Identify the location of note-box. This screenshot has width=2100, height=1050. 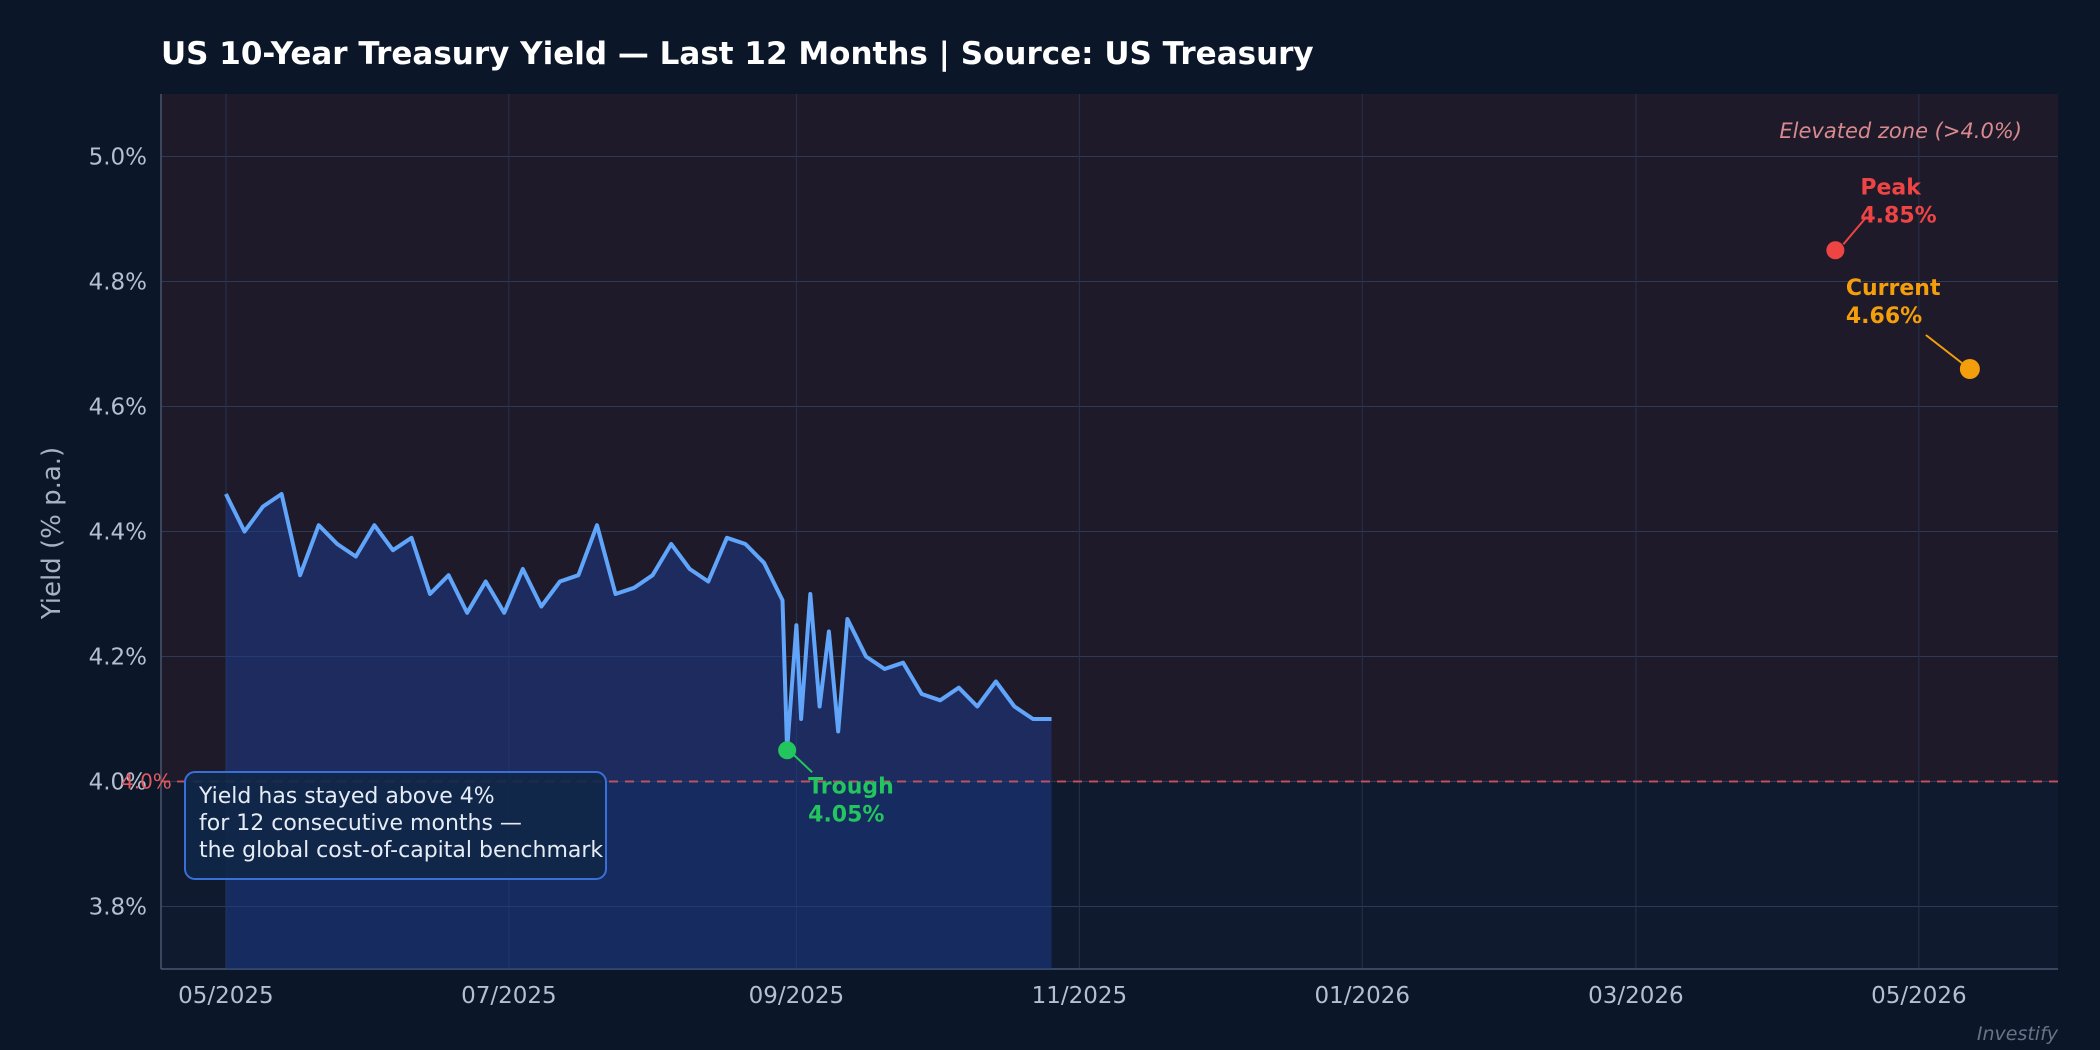
(395, 825).